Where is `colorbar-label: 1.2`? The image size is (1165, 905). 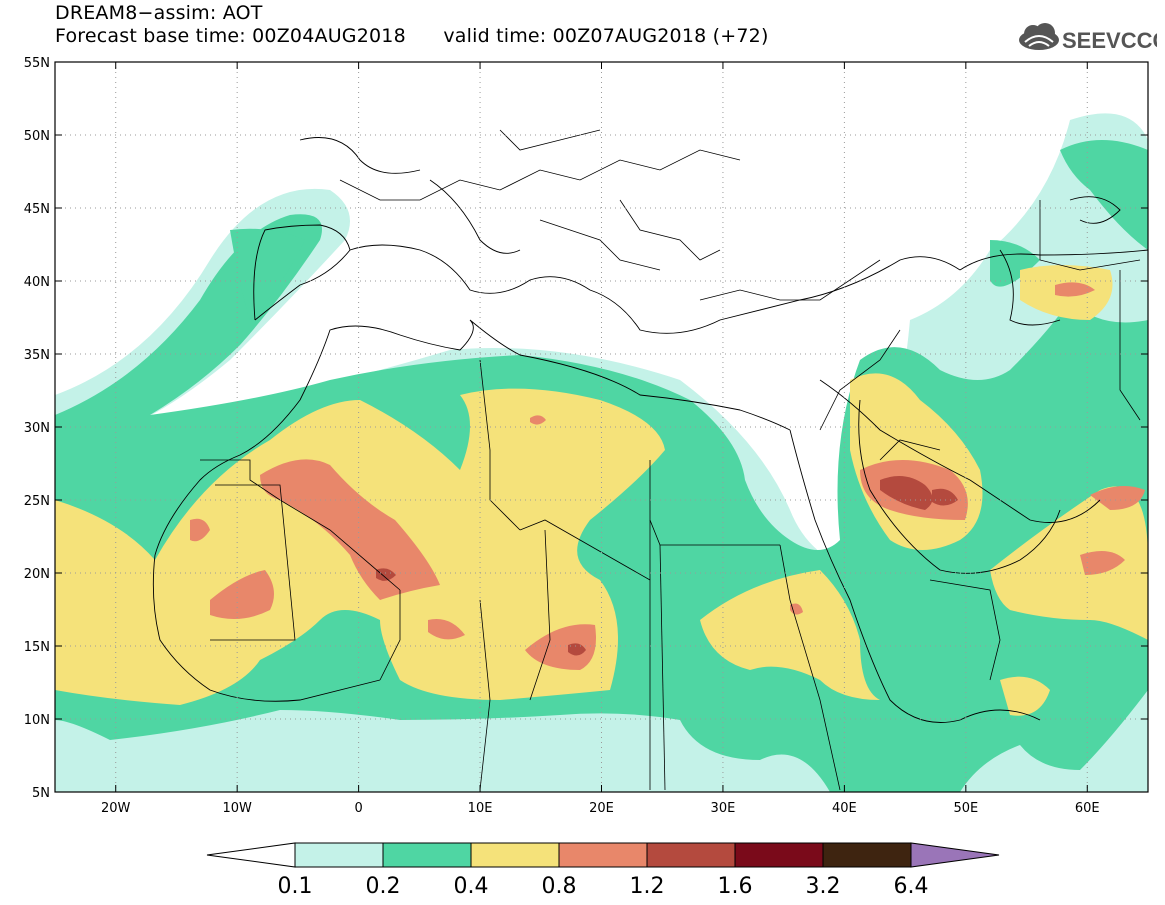 colorbar-label: 1.2 is located at coordinates (647, 886).